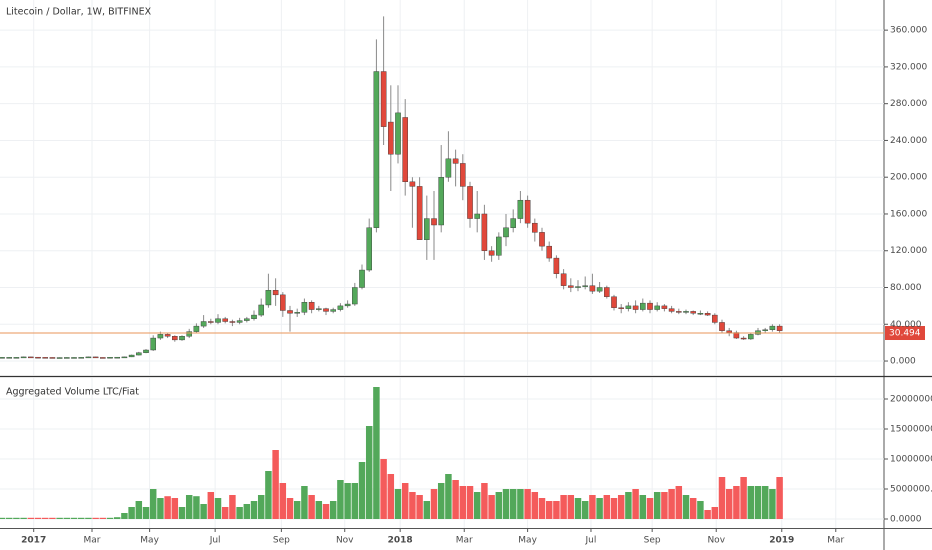 The height and width of the screenshot is (550, 932). I want to click on last-price-box, so click(905, 333).